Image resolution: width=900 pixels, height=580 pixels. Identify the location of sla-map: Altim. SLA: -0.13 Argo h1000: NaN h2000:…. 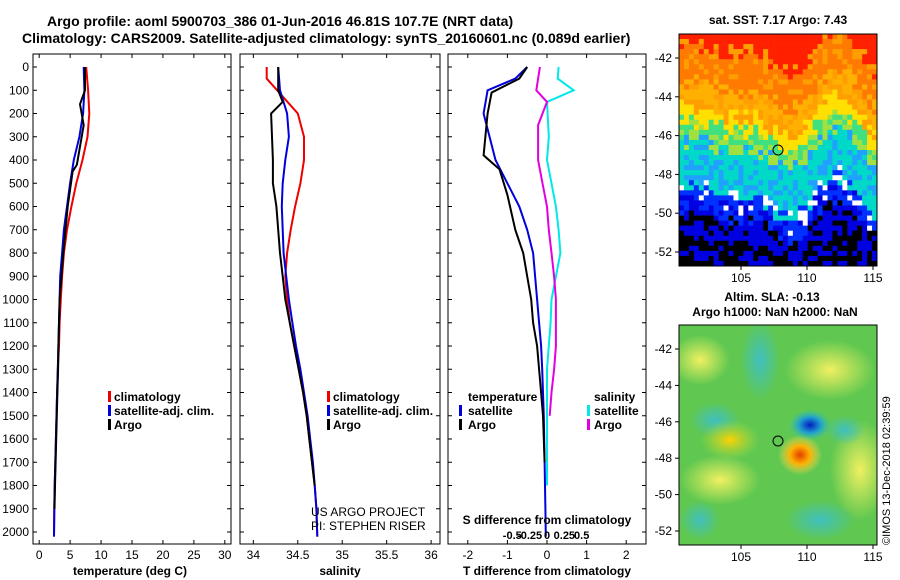
(769, 427).